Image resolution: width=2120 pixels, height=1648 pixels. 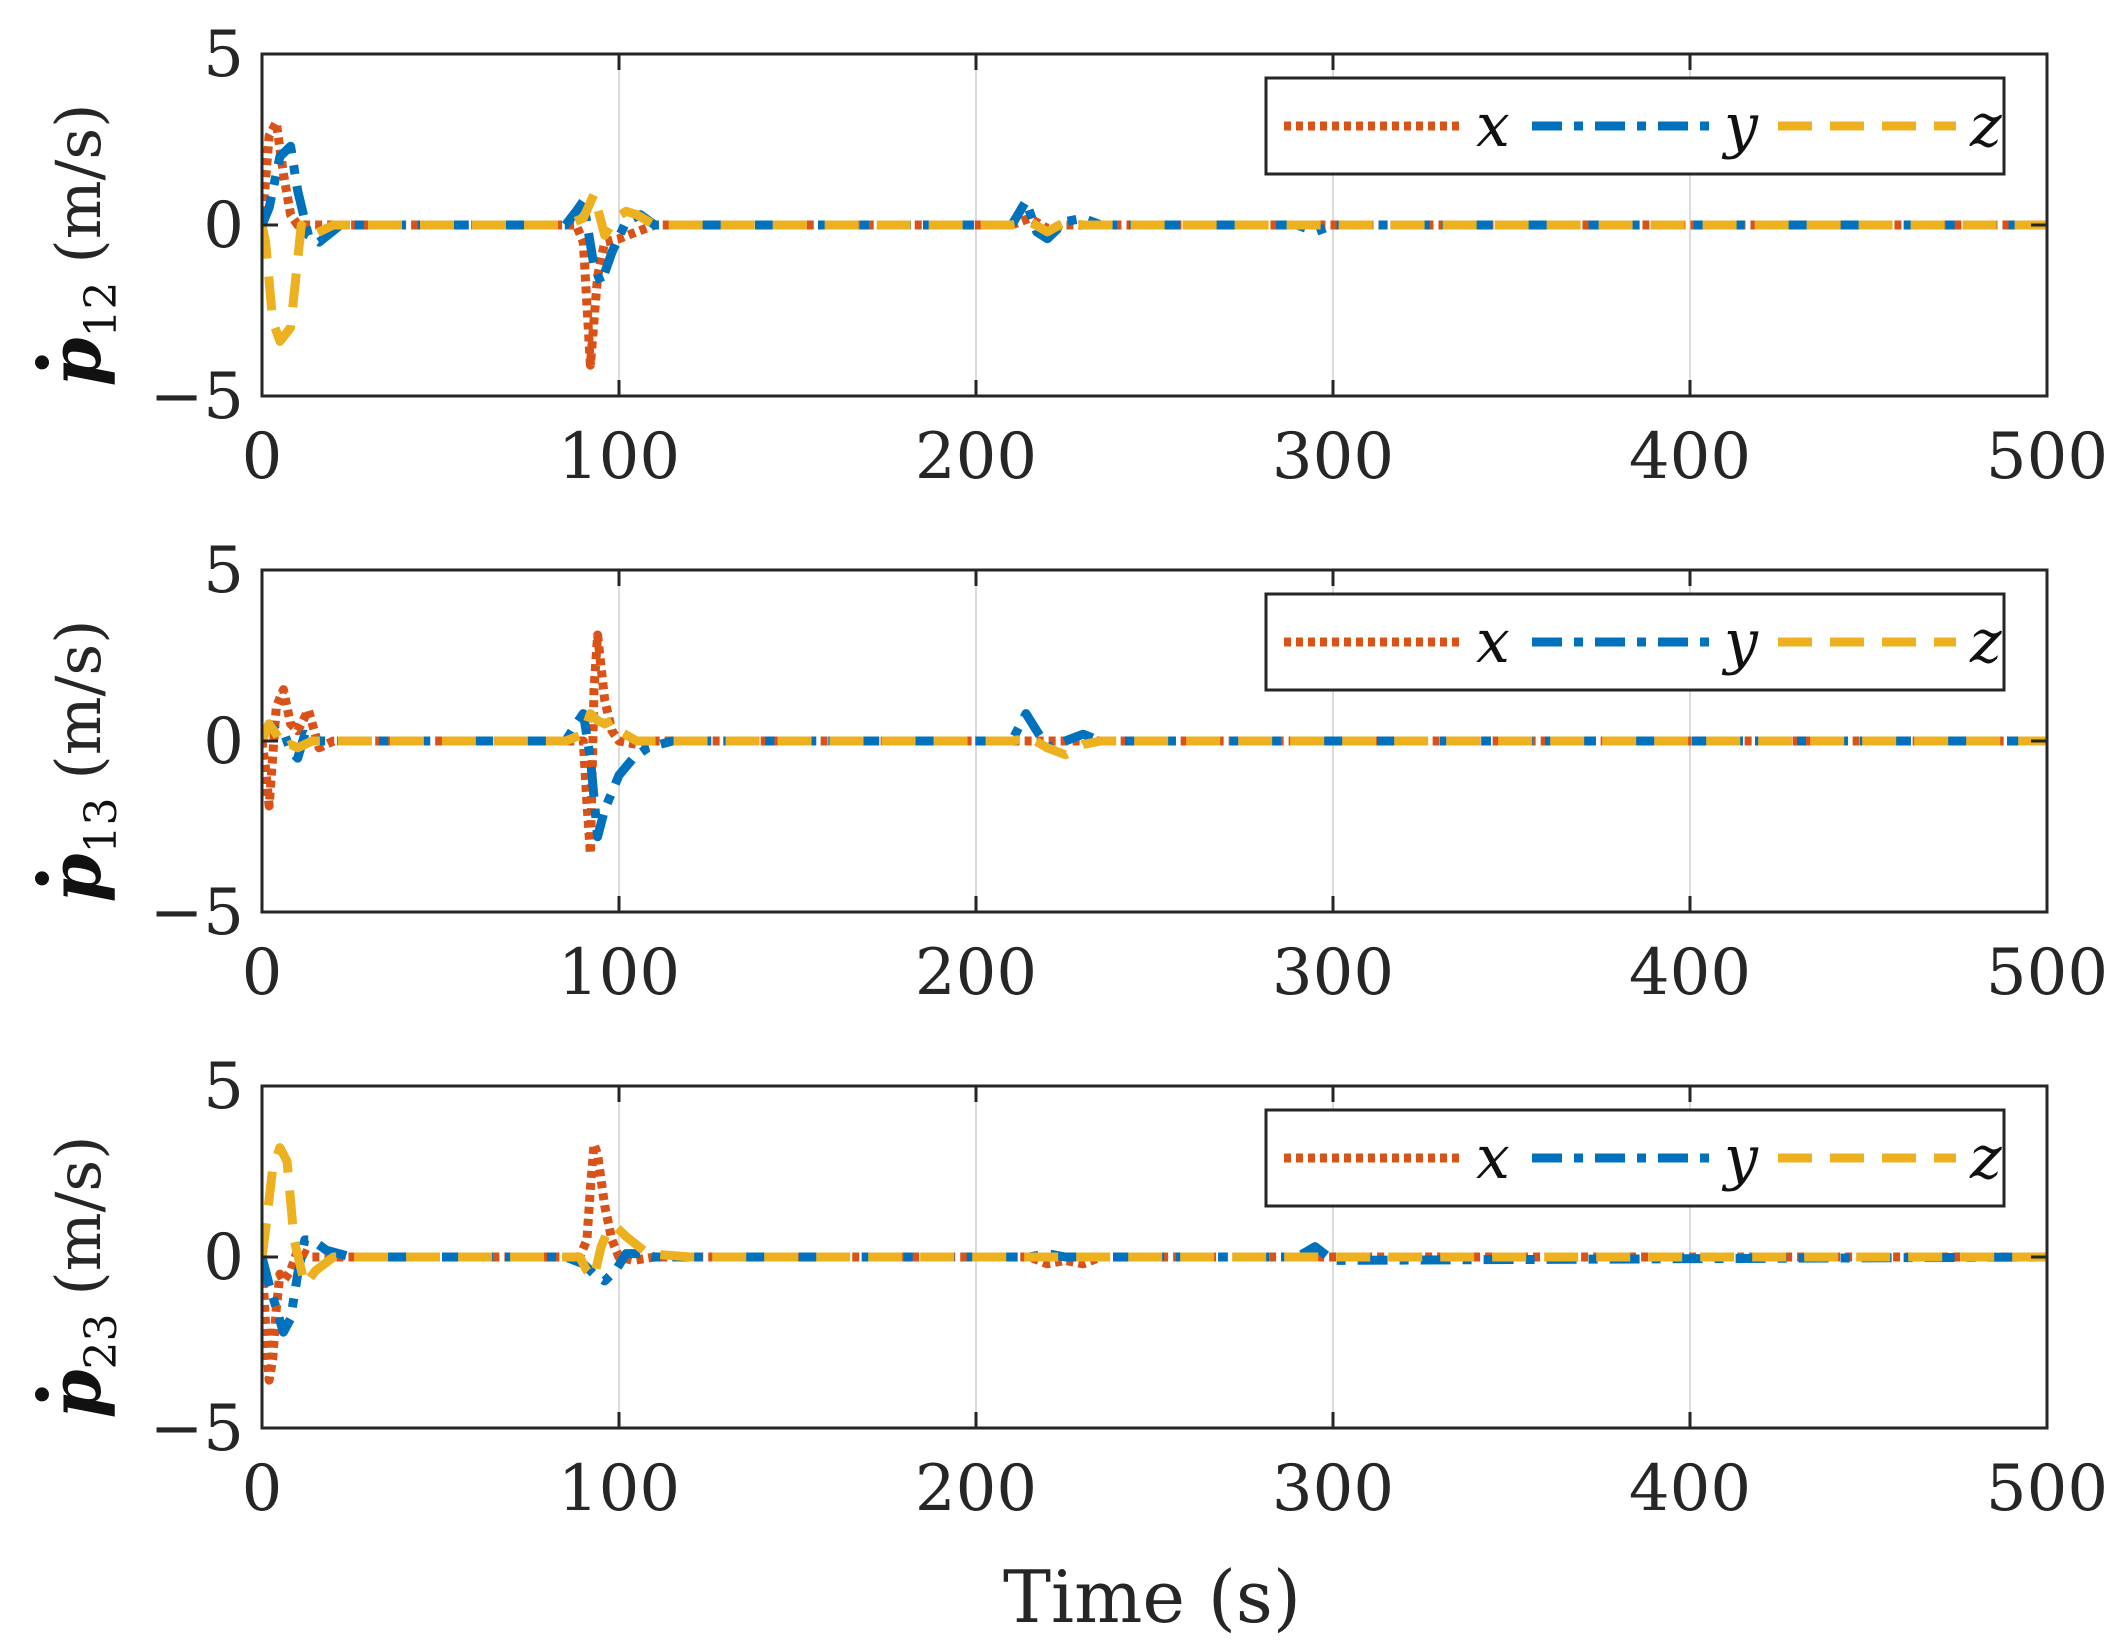 I want to click on y-label-subscript: 13, so click(x=101, y=825).